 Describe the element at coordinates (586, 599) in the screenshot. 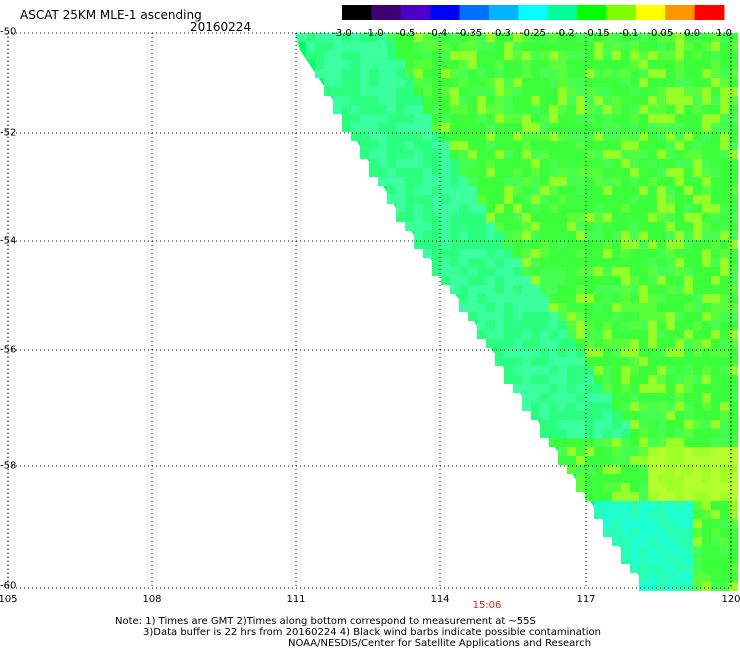

I see `lon-label-117: 117` at that location.